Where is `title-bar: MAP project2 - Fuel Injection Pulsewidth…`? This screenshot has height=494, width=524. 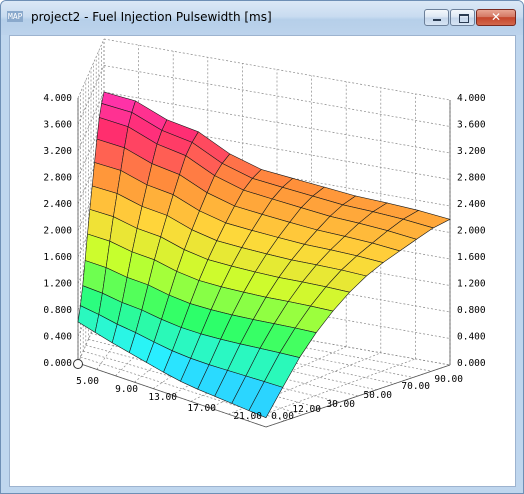
title-bar: MAP project2 - Fuel Injection Pulsewidth… is located at coordinates (262, 18).